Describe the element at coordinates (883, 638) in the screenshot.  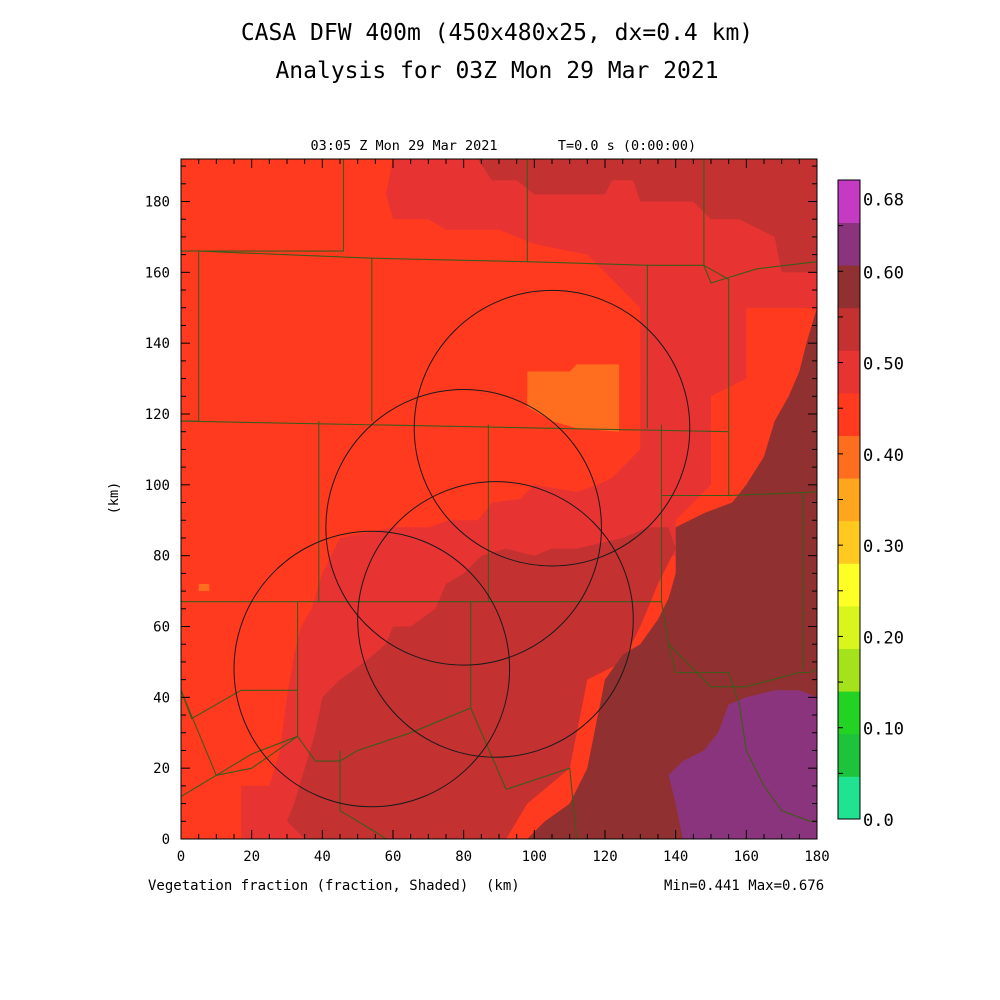
I see `colorbar-label: 0.20` at that location.